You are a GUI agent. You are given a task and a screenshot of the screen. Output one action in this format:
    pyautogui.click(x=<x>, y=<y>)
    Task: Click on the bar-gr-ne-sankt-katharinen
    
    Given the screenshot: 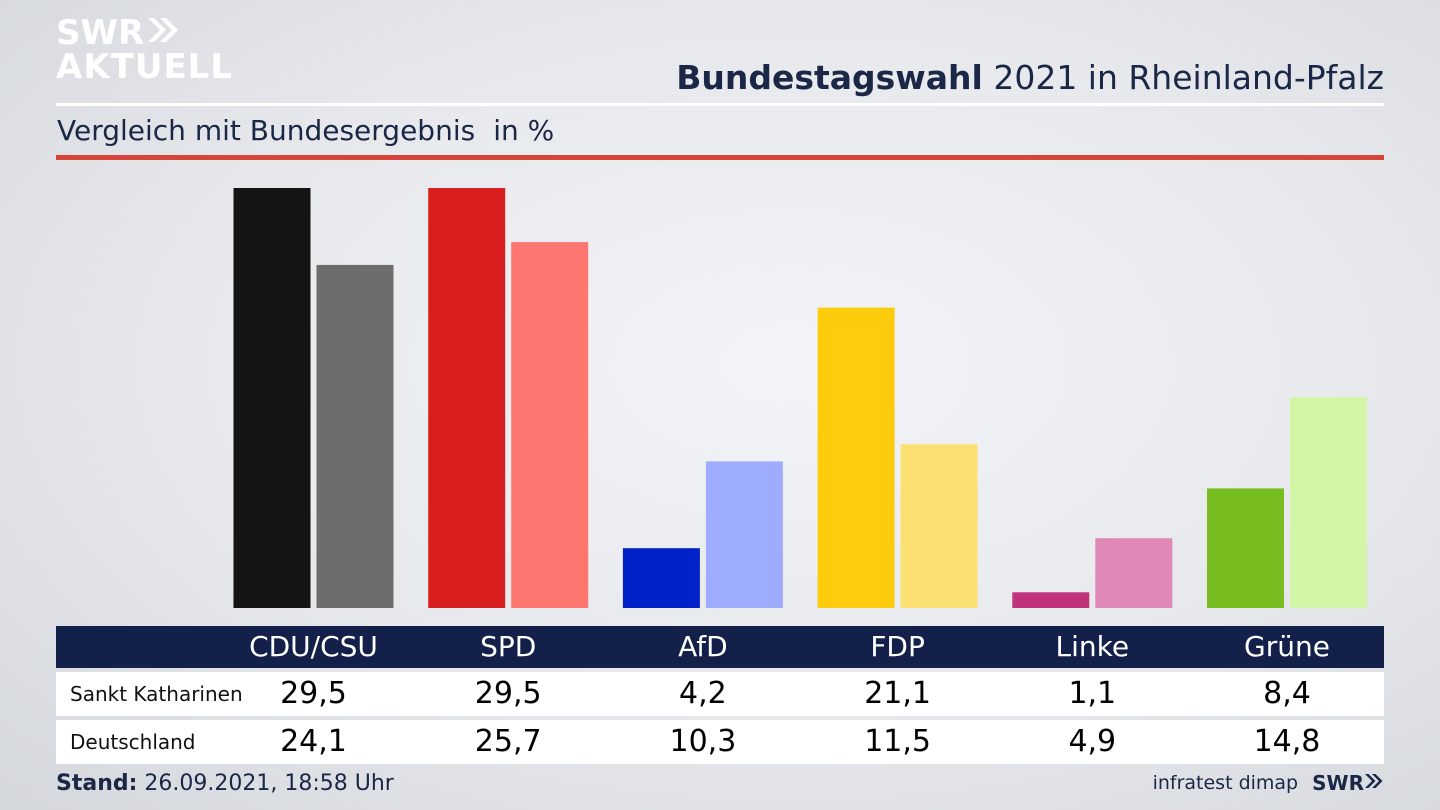 What is the action you would take?
    pyautogui.click(x=1245, y=548)
    